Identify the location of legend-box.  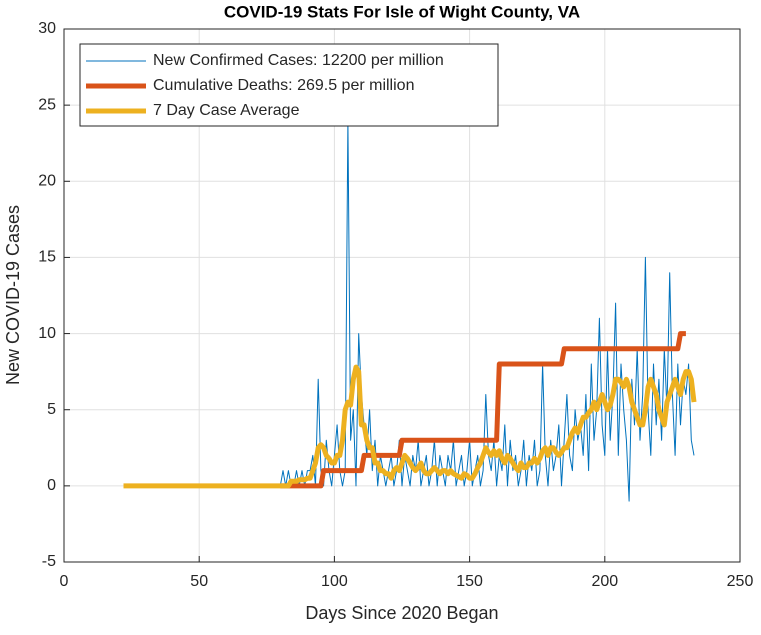
(289, 85).